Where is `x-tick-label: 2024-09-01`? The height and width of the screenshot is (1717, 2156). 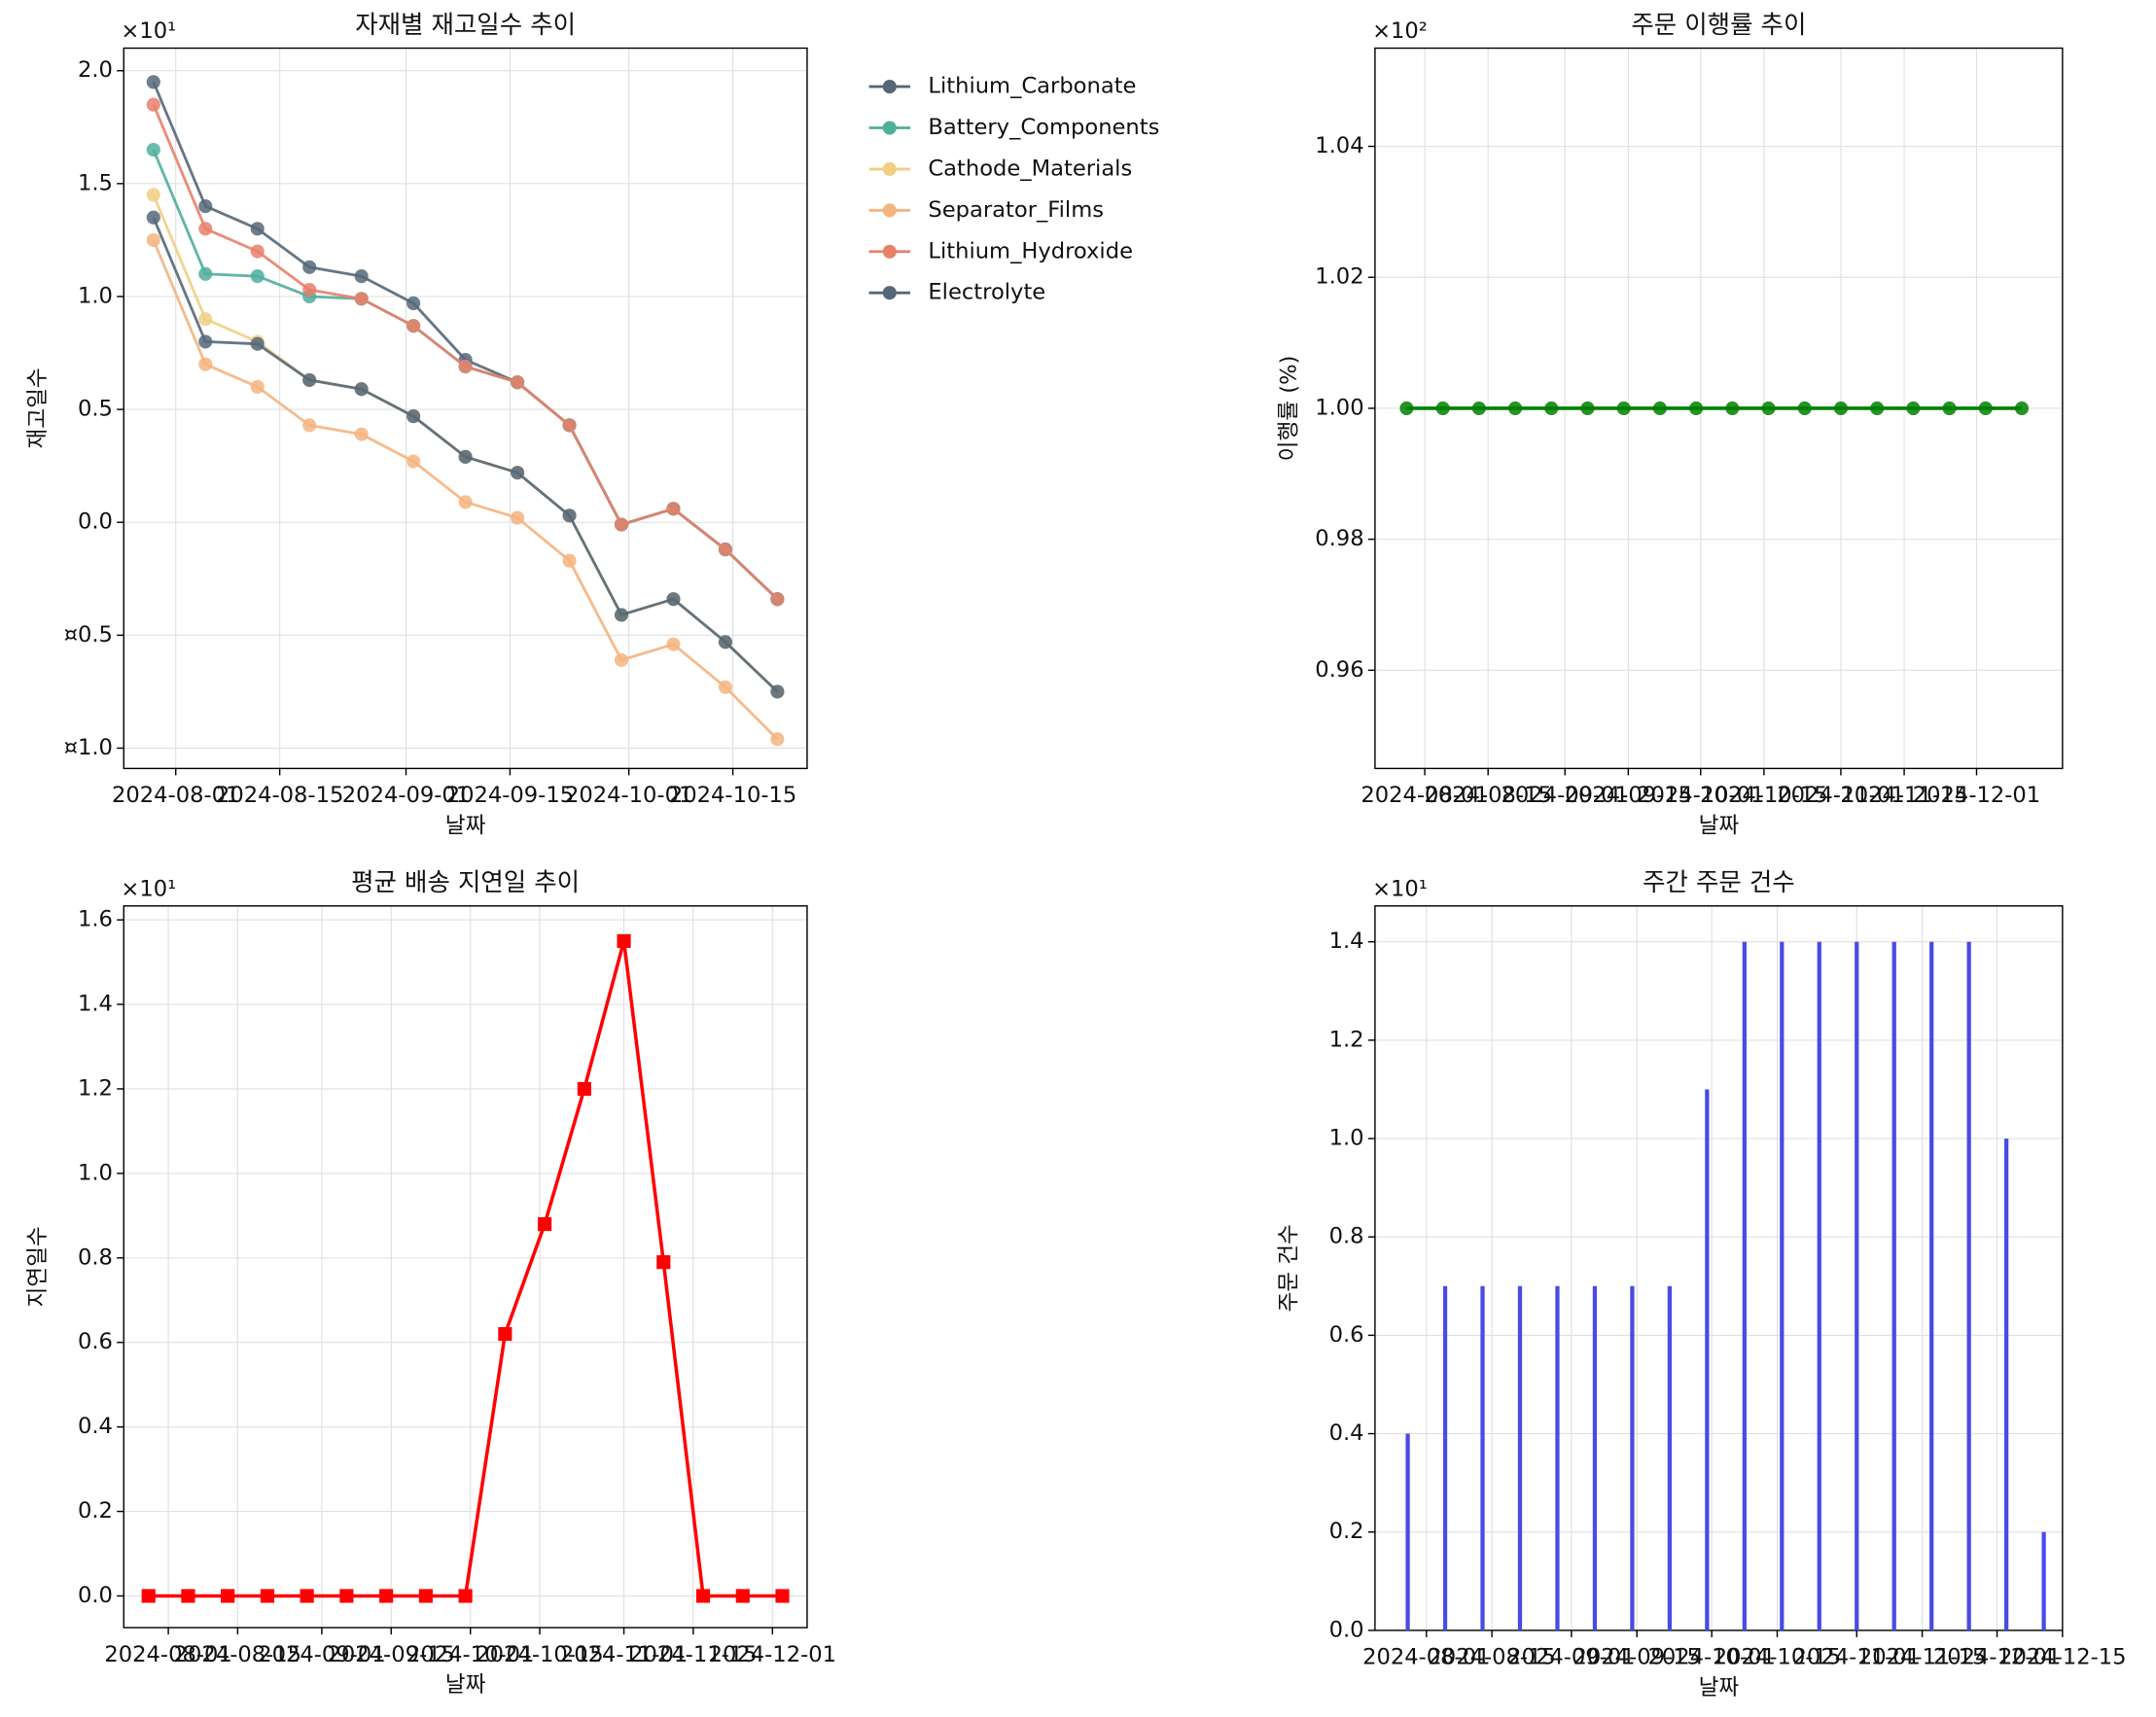
x-tick-label: 2024-09-01 is located at coordinates (1565, 795).